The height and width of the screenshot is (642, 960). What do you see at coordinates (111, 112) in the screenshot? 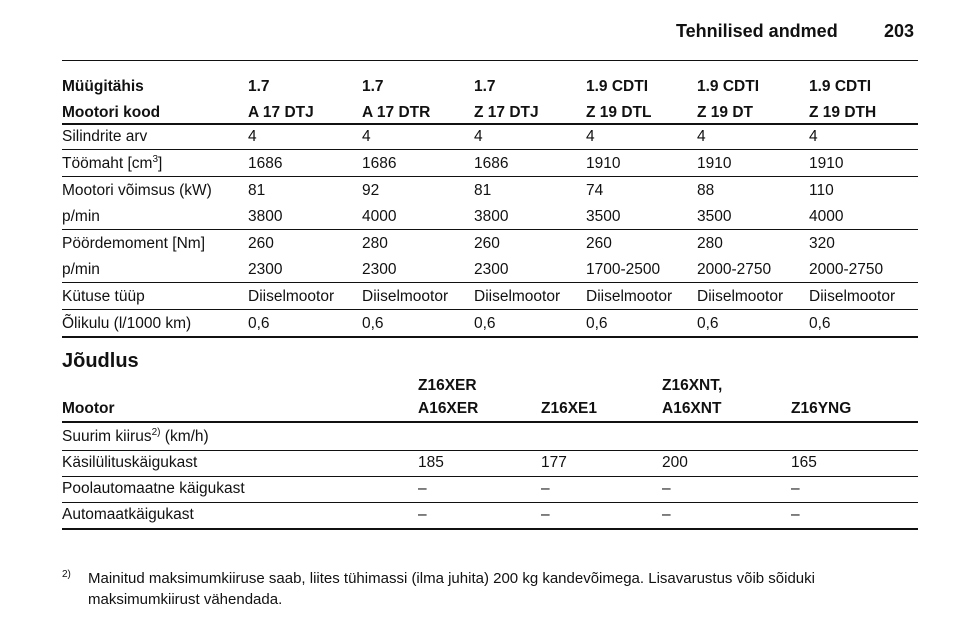
I see `column-header: Mootori kood` at bounding box center [111, 112].